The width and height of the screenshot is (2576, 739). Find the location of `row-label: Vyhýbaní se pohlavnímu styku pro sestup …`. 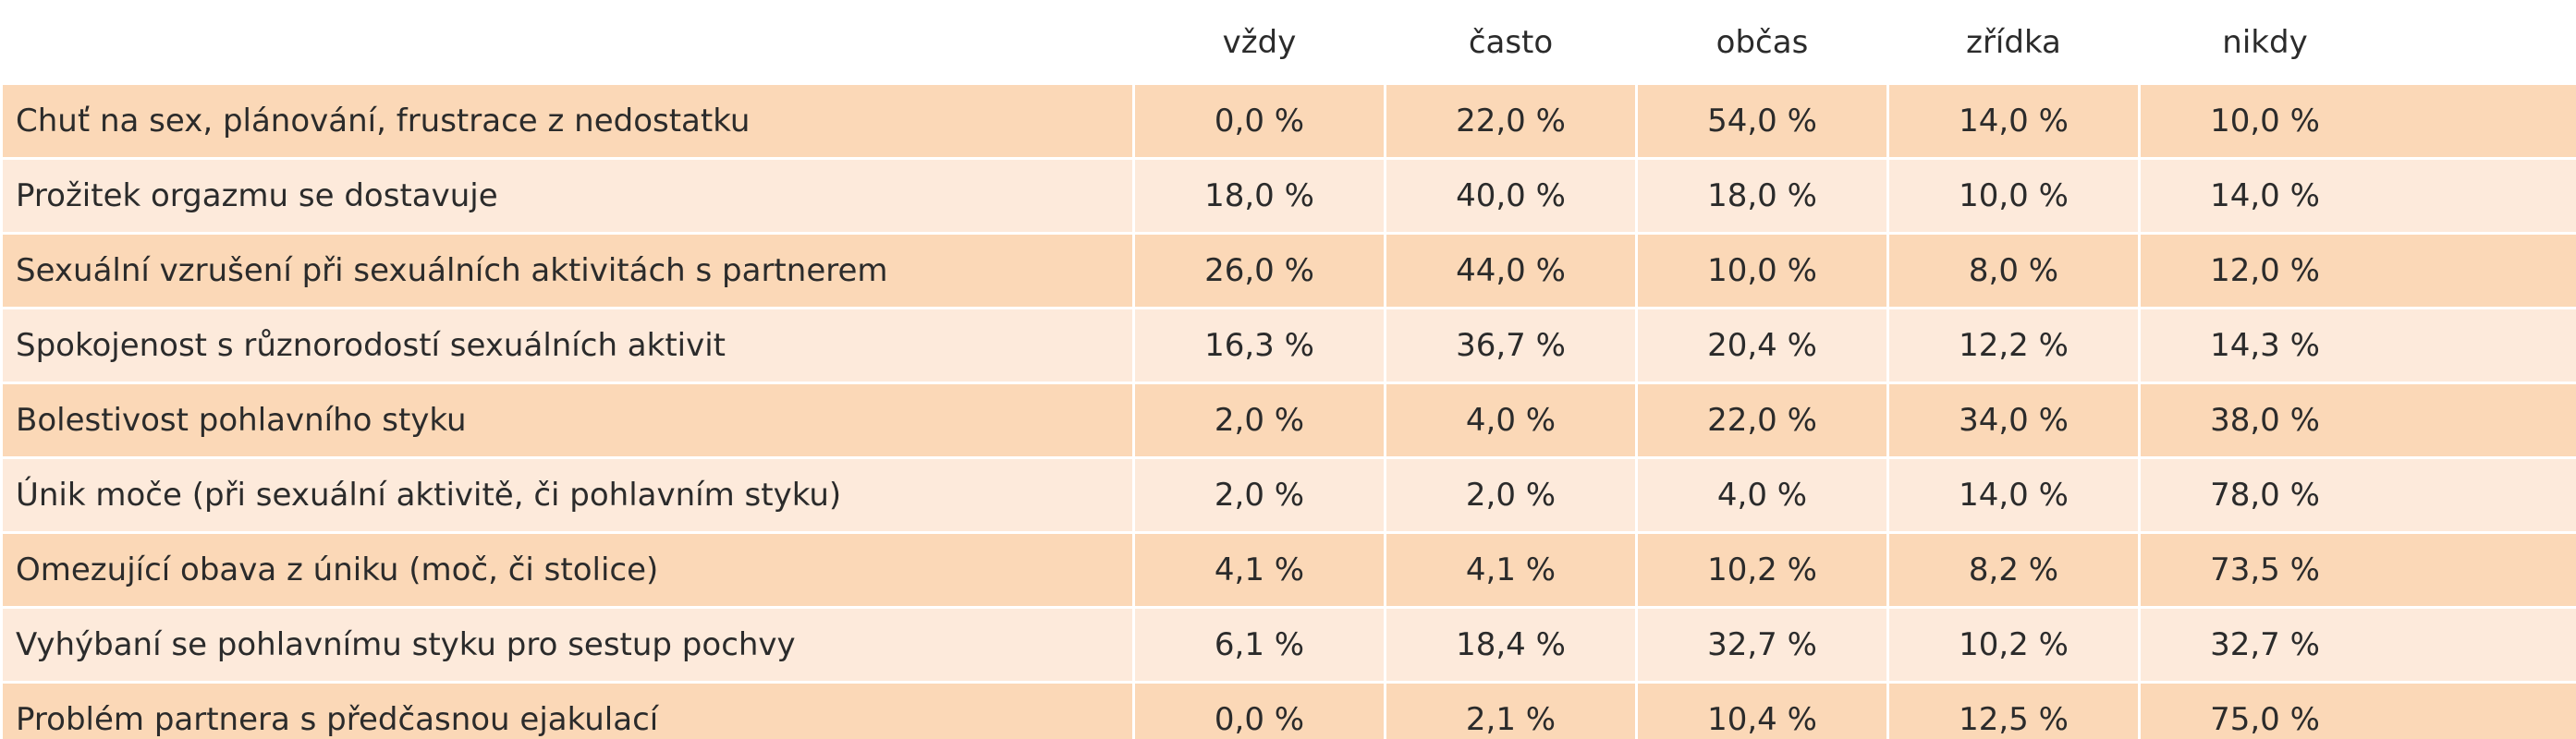

row-label: Vyhýbaní se pohlavnímu styku pro sestup … is located at coordinates (567, 645).